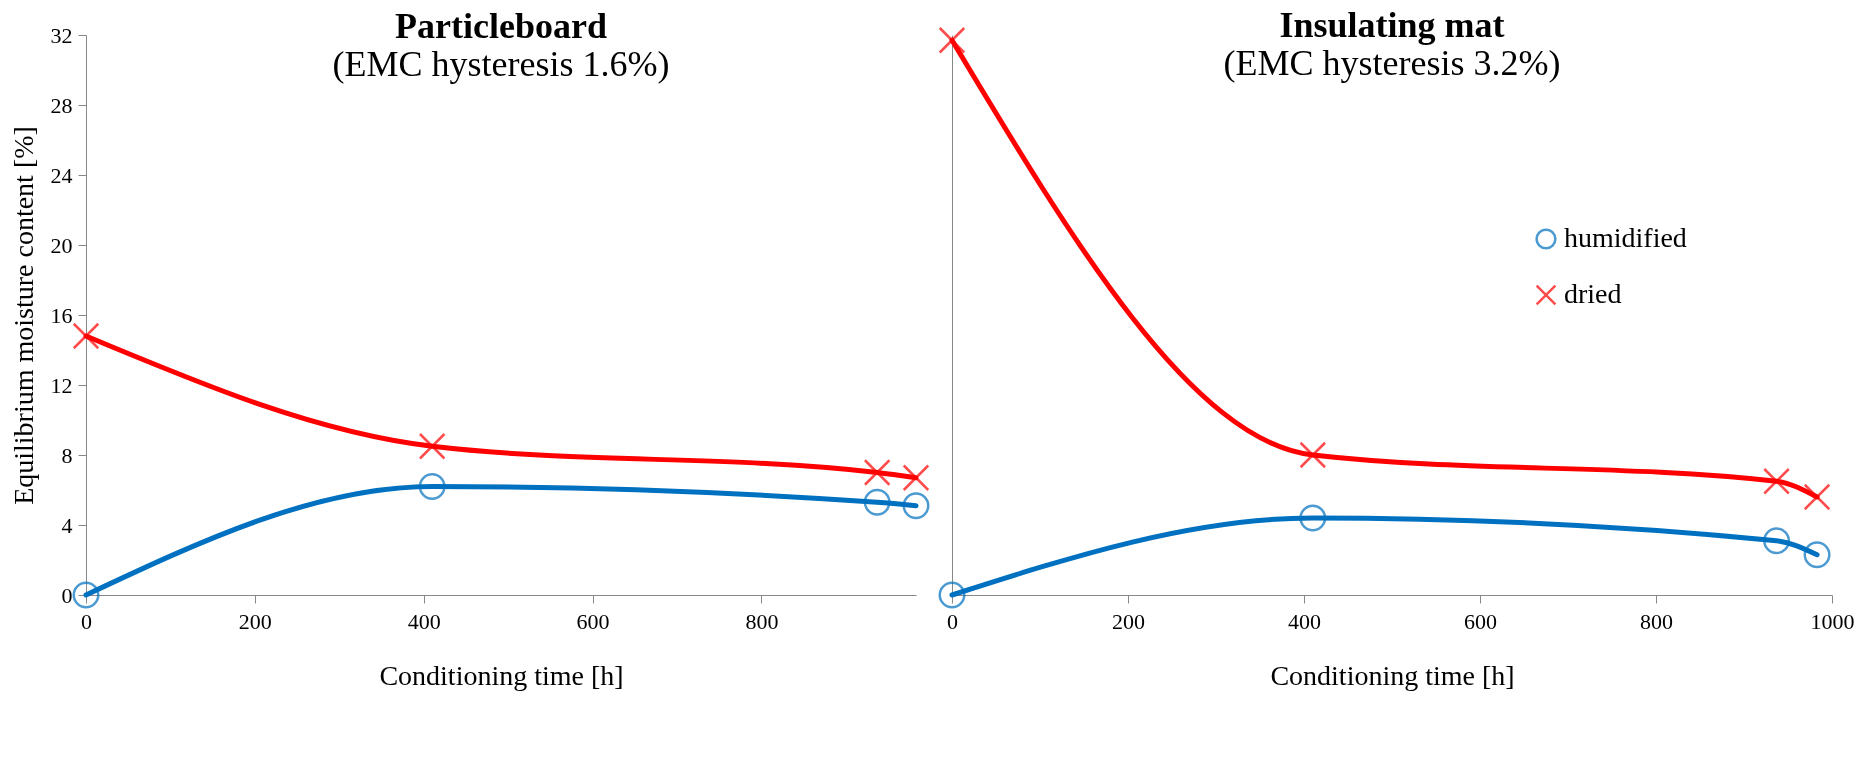 Image resolution: width=1874 pixels, height=771 pixels. I want to click on y-axis-title: Equilibrium moisture content [%], so click(23, 315).